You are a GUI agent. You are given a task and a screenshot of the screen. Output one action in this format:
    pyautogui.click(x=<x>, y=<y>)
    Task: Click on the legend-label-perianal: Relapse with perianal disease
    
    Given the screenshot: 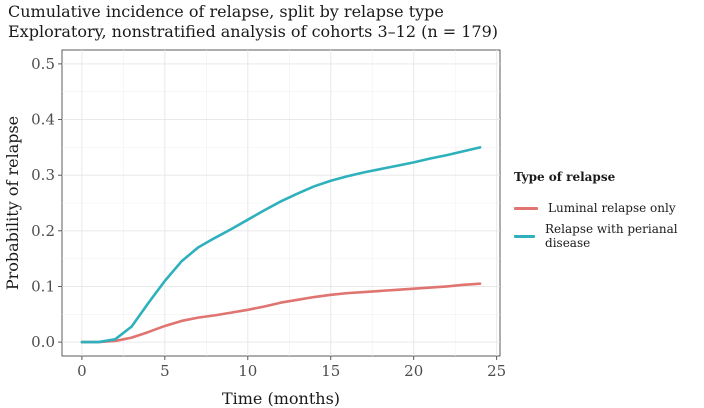 What is the action you would take?
    pyautogui.click(x=611, y=236)
    